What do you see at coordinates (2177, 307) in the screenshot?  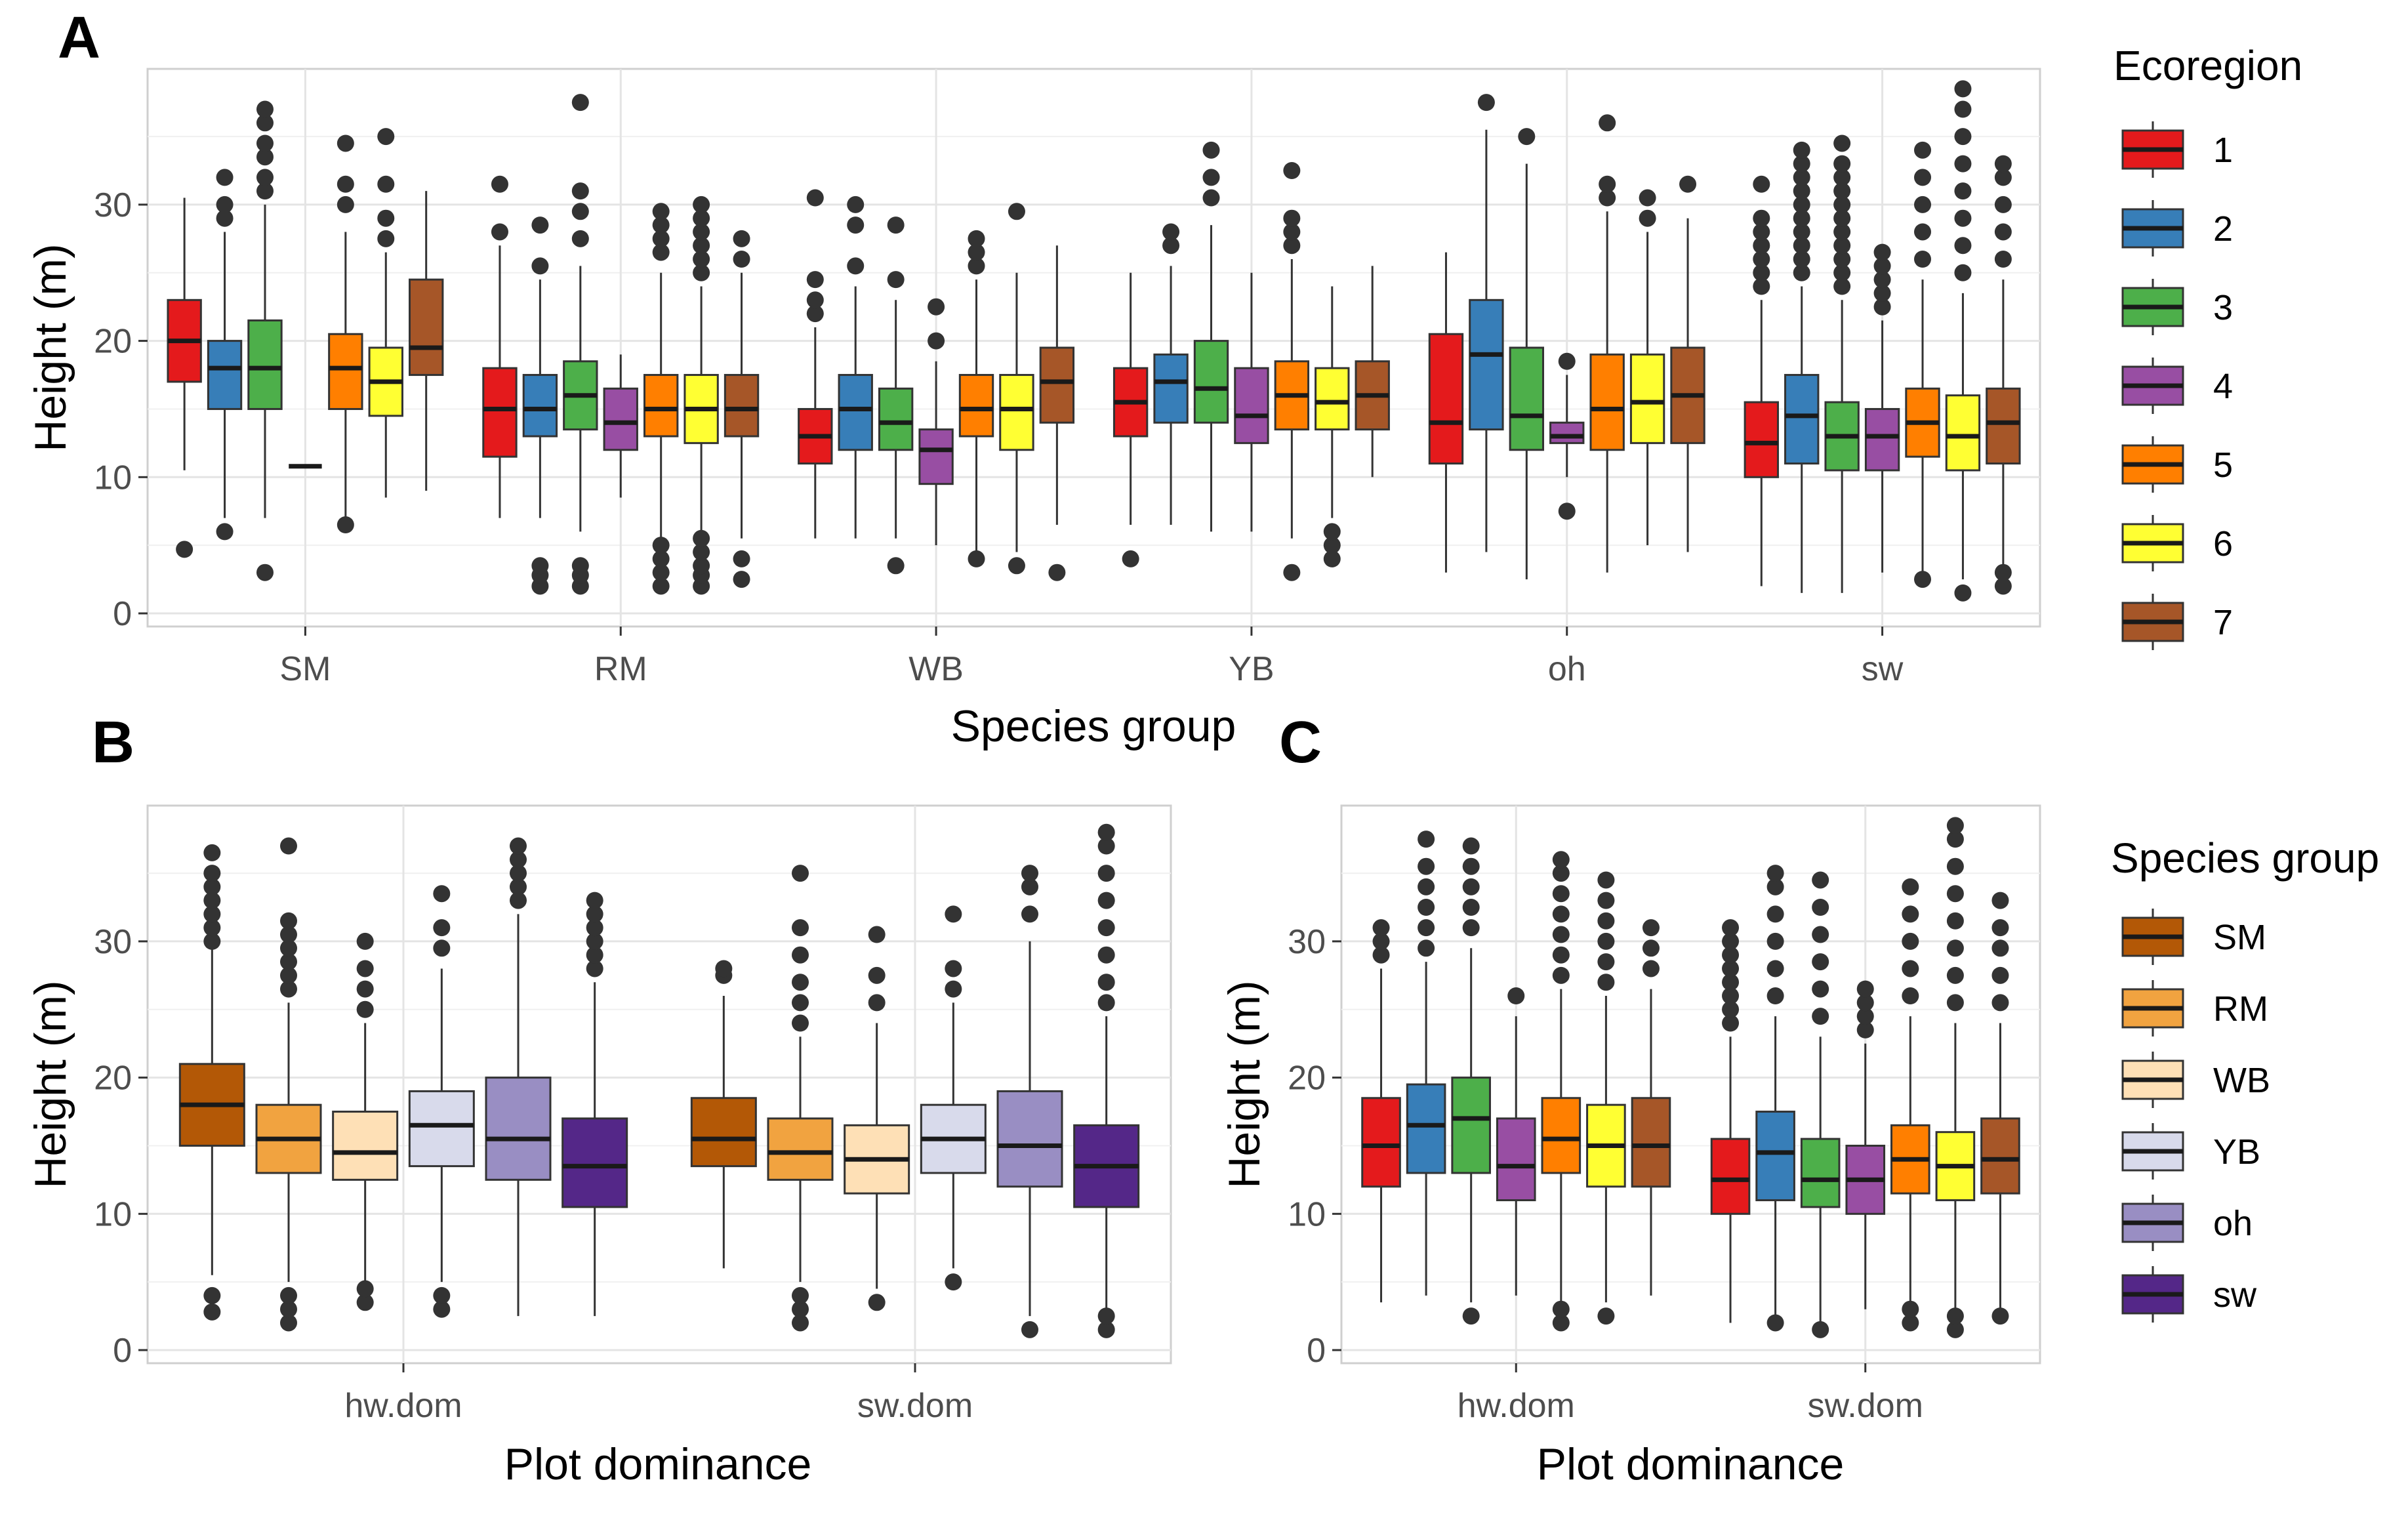 I see `legend-item-3: 3` at bounding box center [2177, 307].